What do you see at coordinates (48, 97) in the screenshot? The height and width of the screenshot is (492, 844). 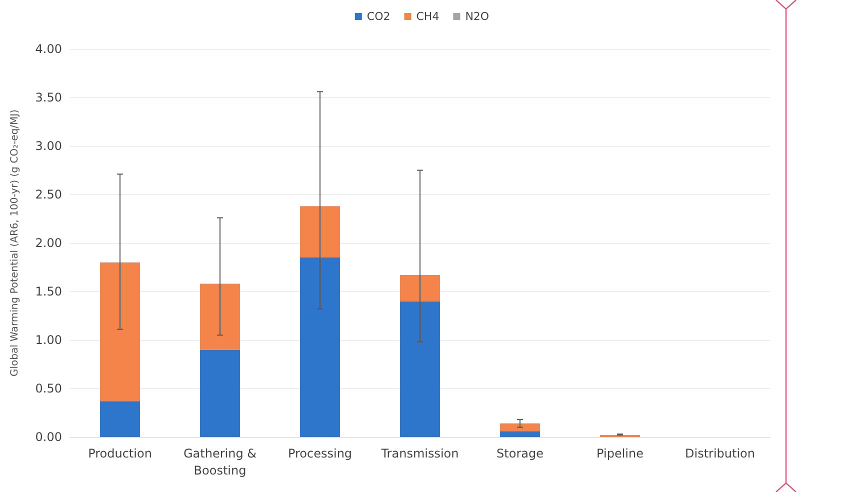 I see `y-tick-label: 3.50` at bounding box center [48, 97].